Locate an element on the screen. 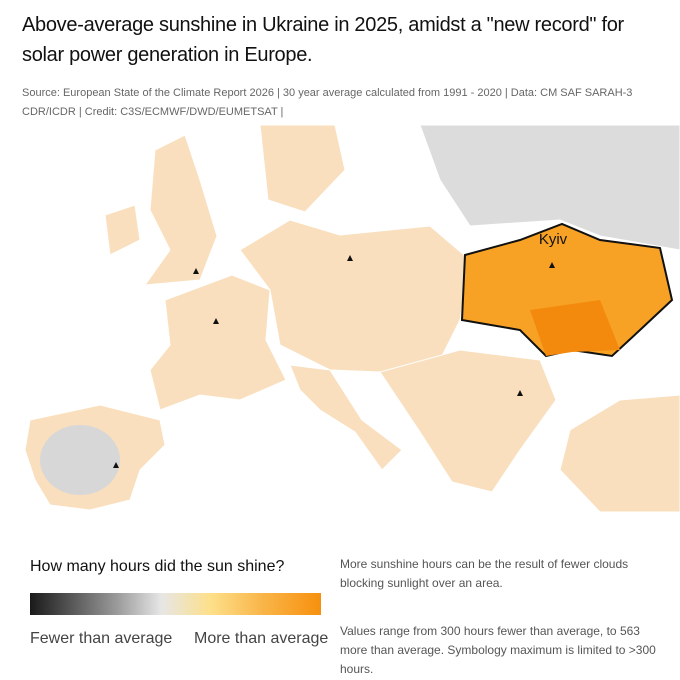 Image resolution: width=680 pixels, height=680 pixels. balkans is located at coordinates (468, 421).